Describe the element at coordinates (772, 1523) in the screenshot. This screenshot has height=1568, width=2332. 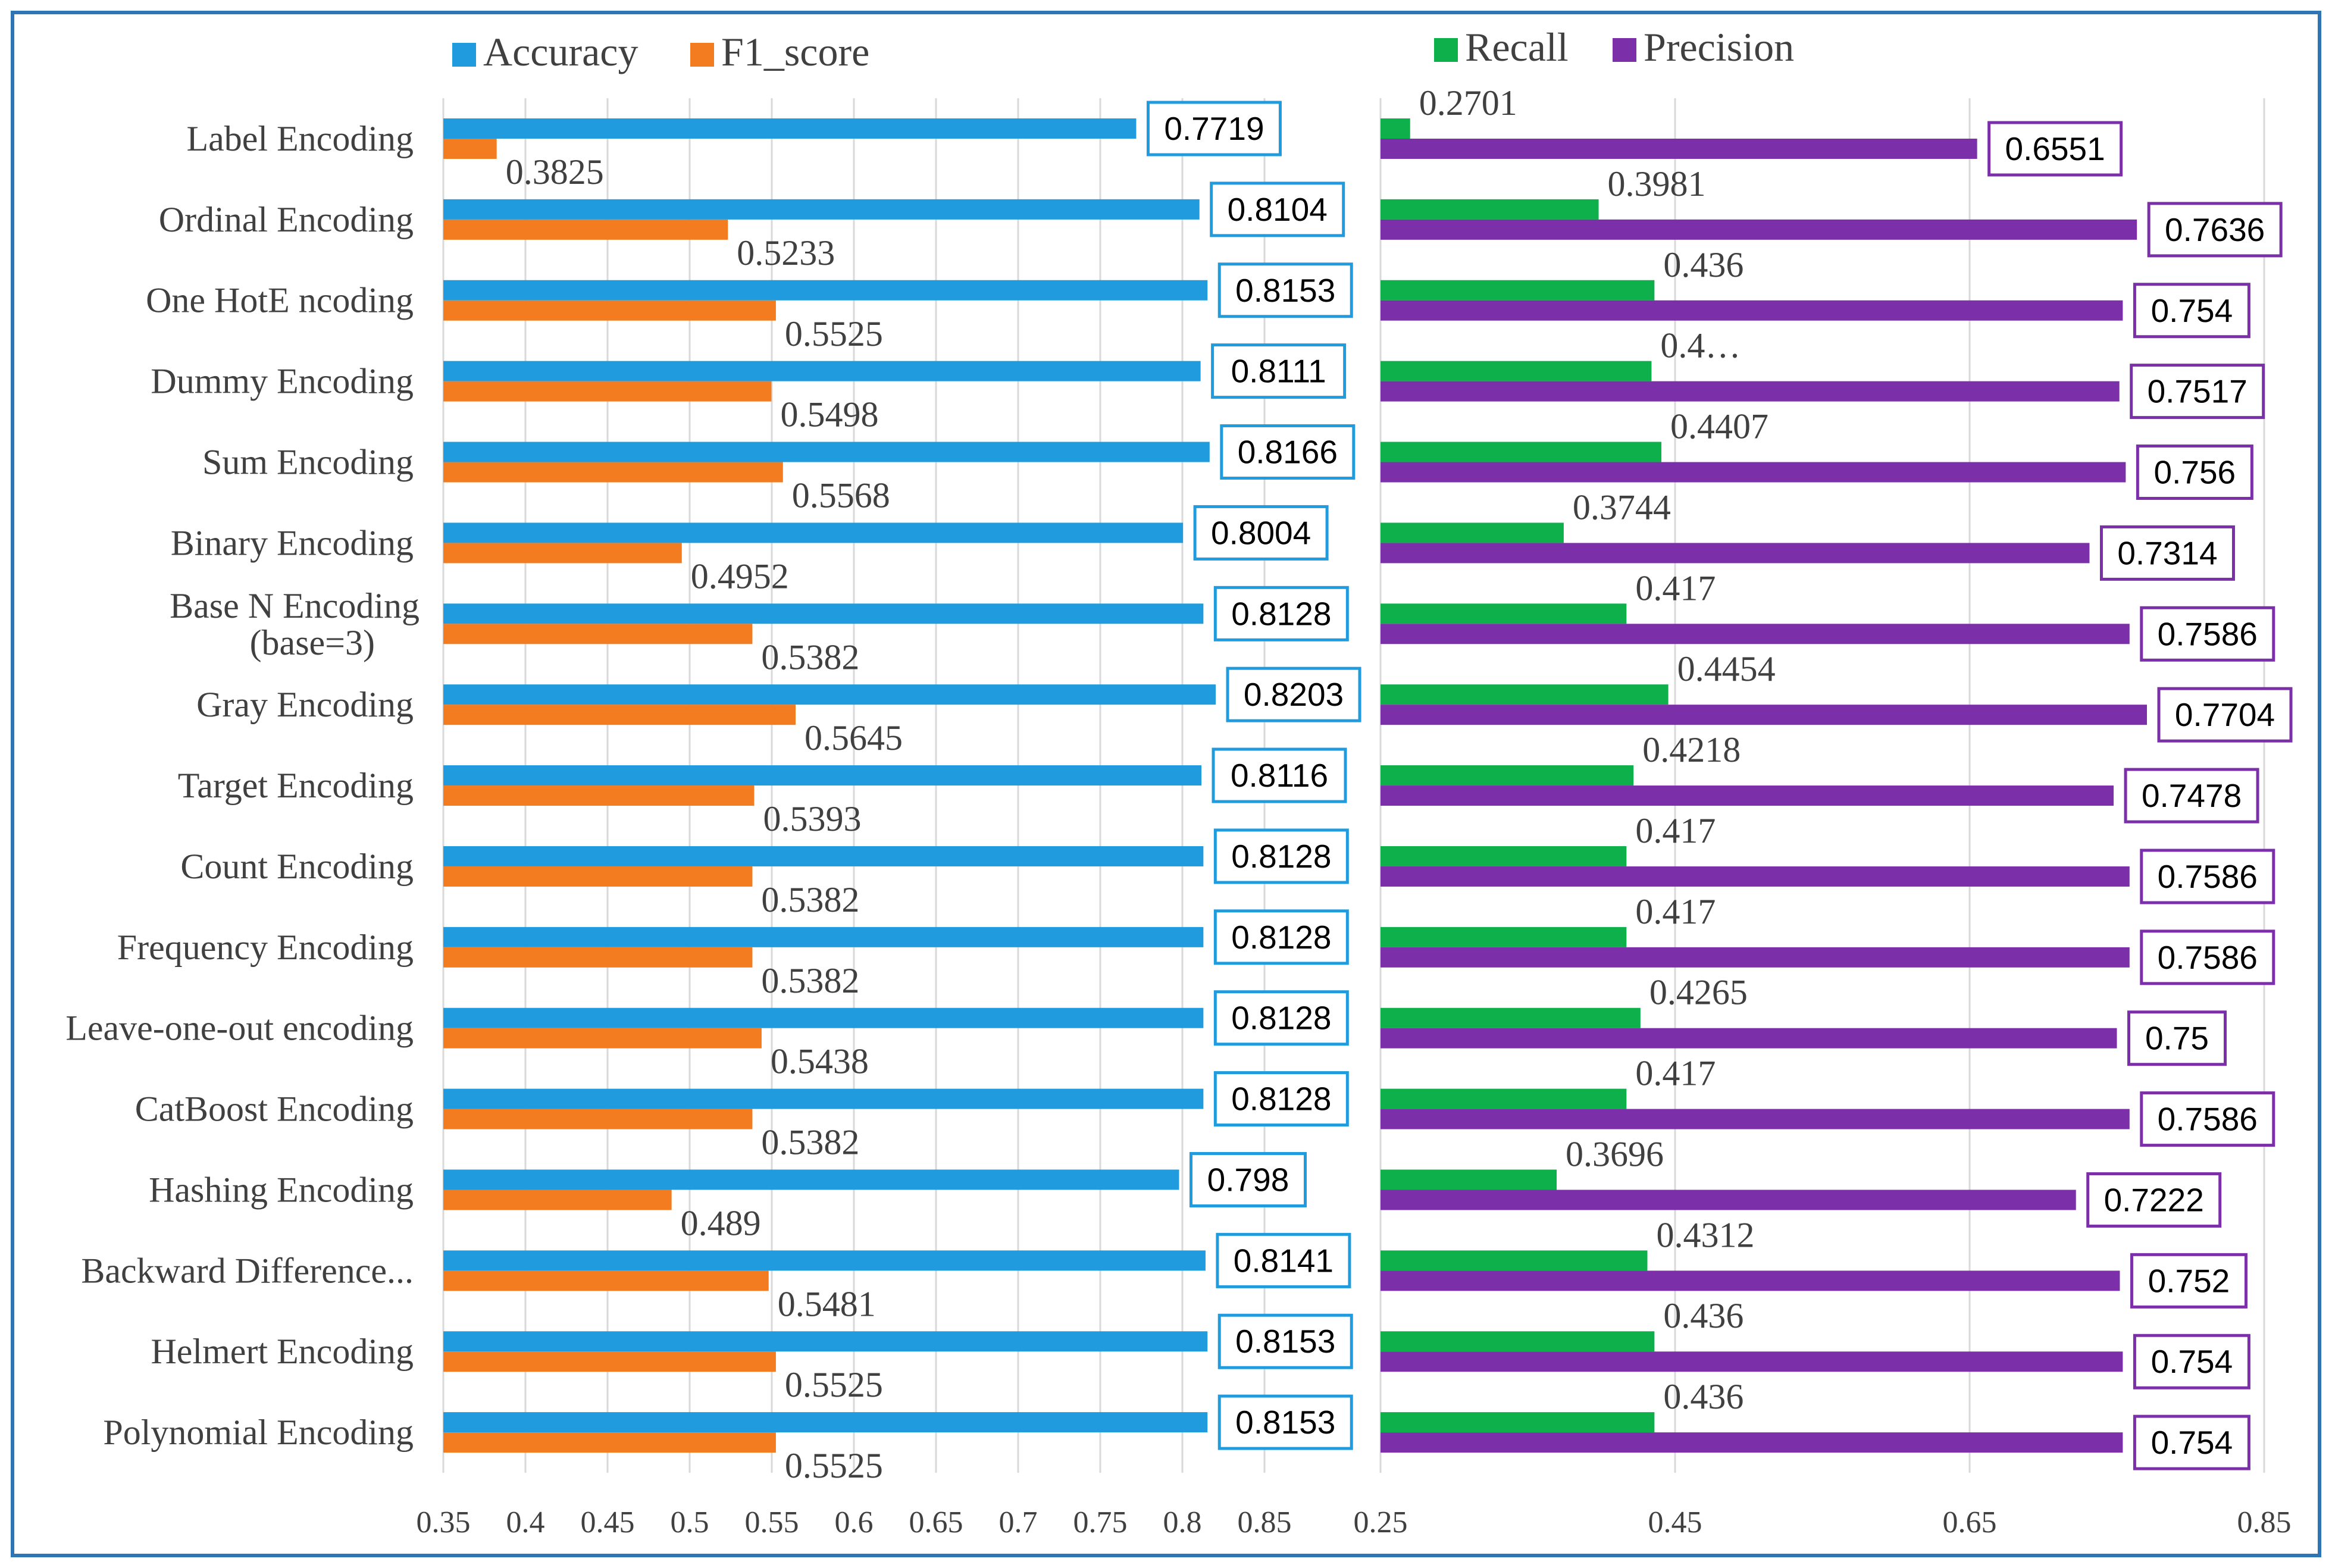
I see `left-axis-tick-label: 0.55` at that location.